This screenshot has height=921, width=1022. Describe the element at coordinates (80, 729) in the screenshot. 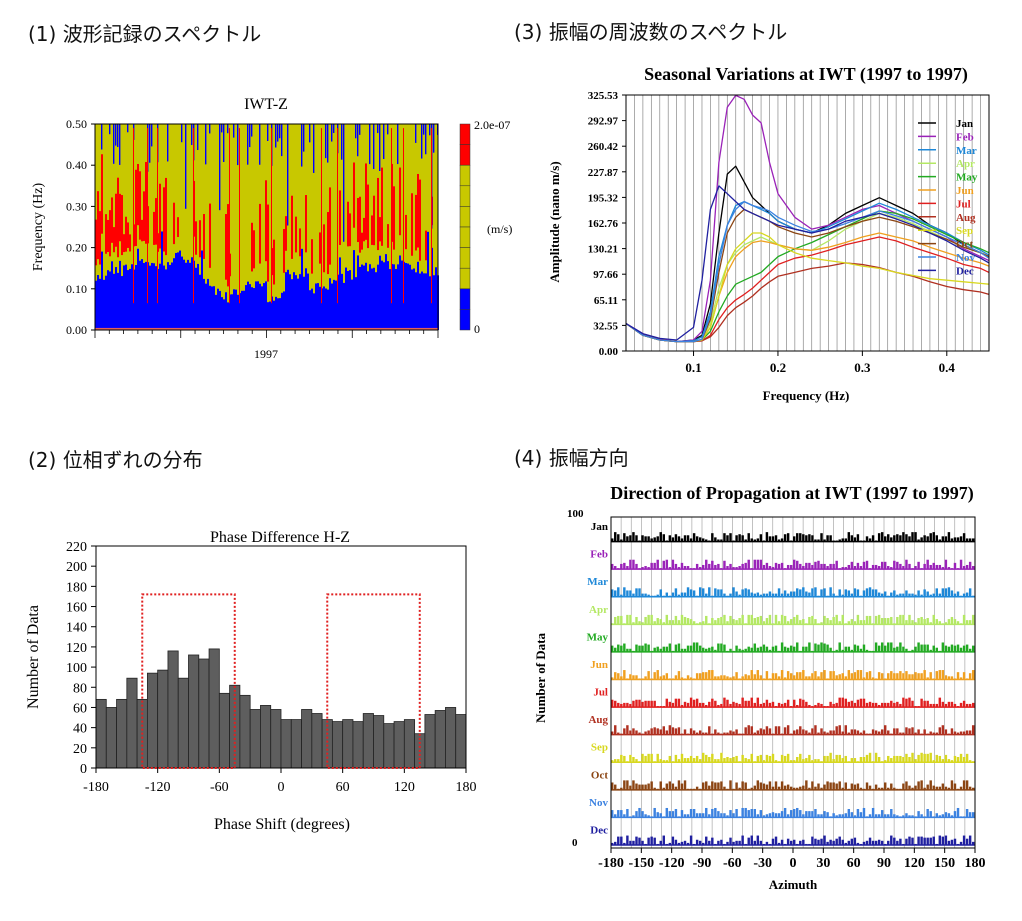

I see `phase-y-tick-label: 40` at that location.